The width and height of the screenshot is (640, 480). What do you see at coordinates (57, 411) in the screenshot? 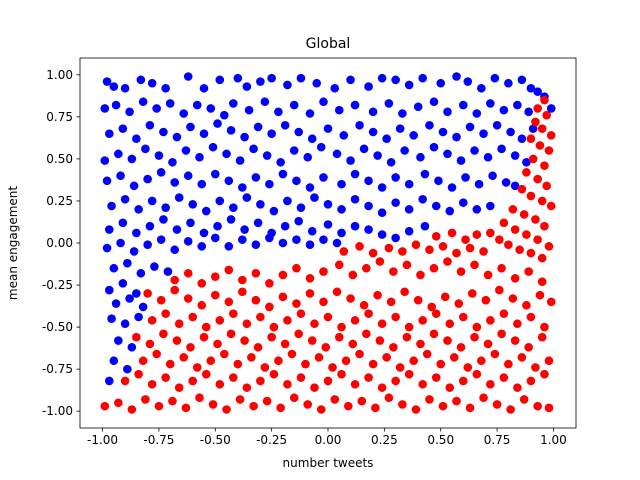
I see `y-tick-label: -1.00` at bounding box center [57, 411].